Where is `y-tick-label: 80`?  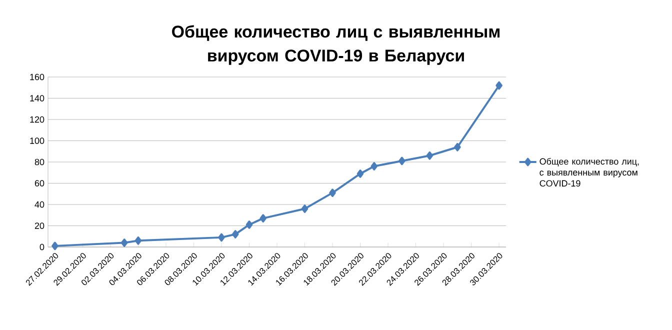 y-tick-label: 80 is located at coordinates (39, 162).